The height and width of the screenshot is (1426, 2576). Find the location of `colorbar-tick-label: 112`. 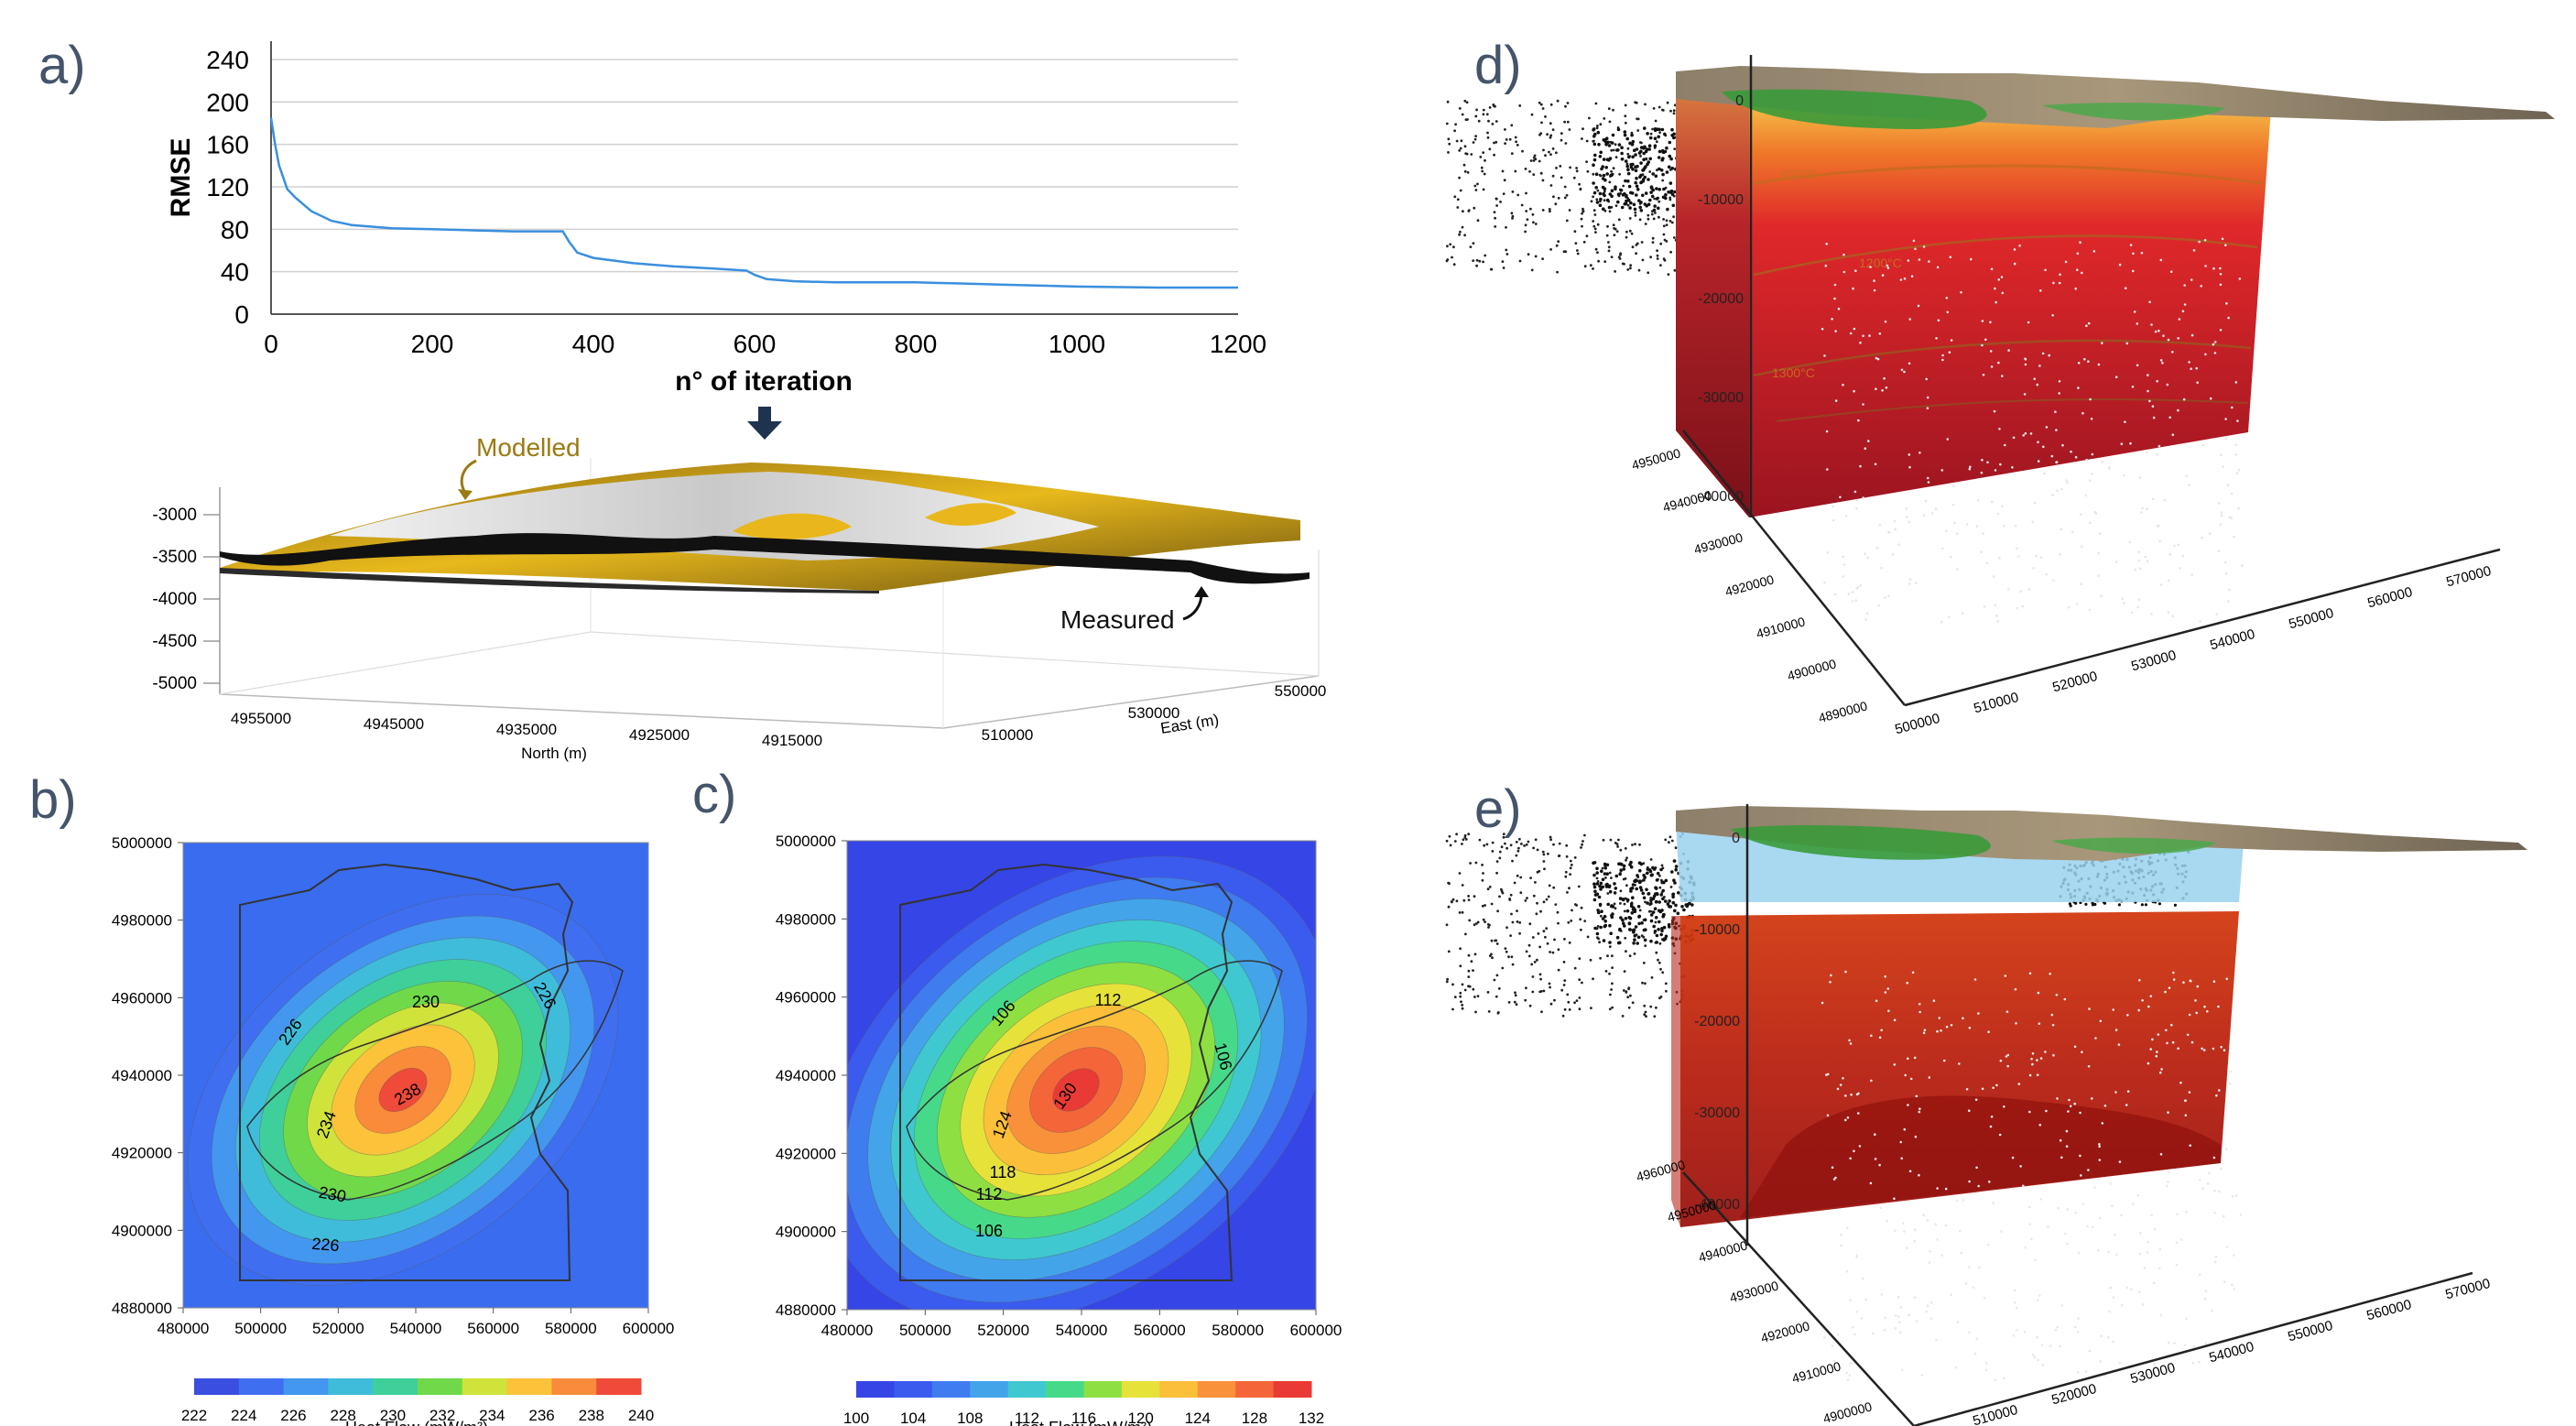

colorbar-tick-label: 112 is located at coordinates (1027, 1418).